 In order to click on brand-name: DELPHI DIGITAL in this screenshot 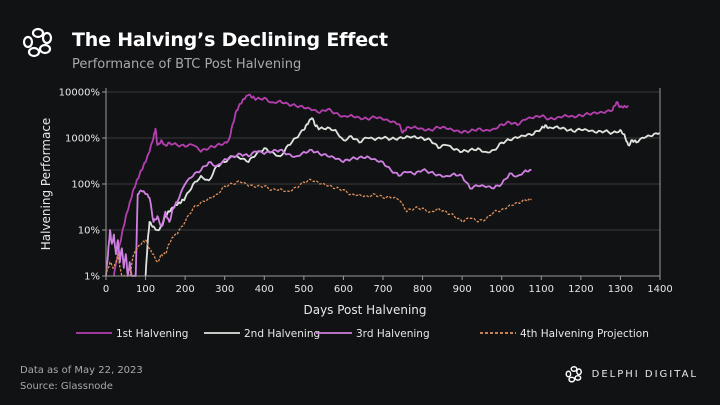, I will do `click(644, 374)`.